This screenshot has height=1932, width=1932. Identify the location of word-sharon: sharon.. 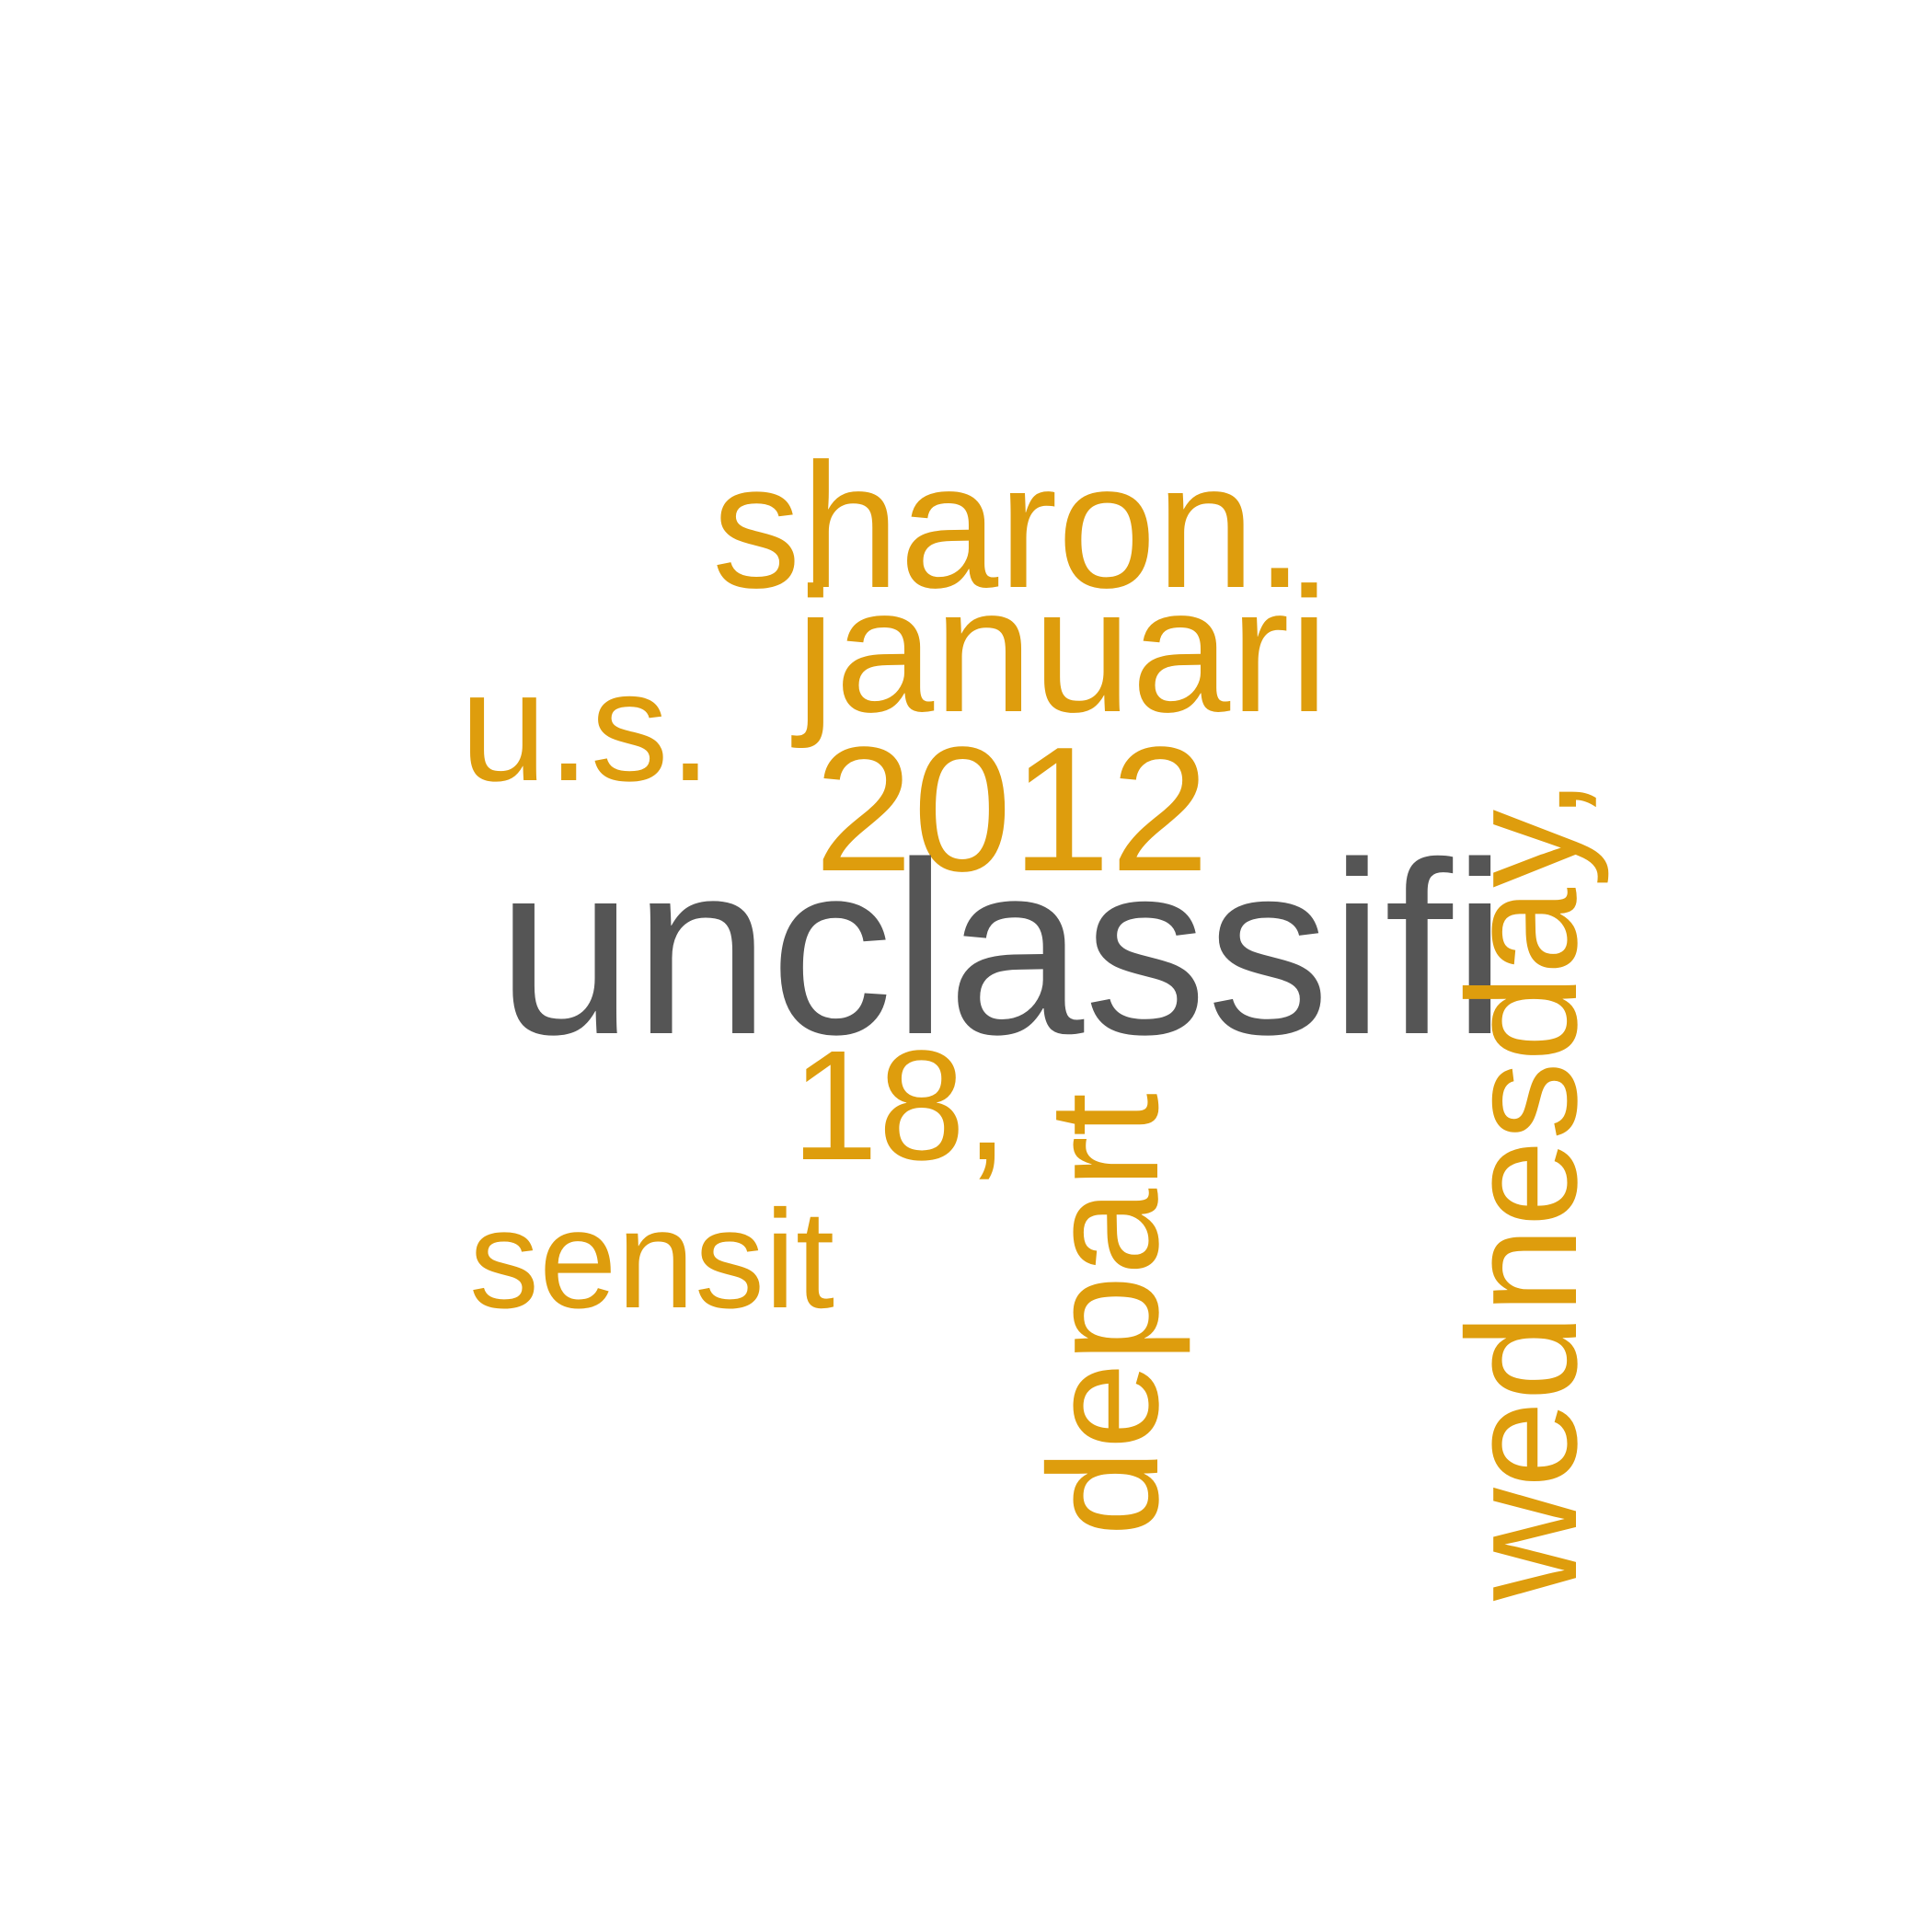
(1008, 525).